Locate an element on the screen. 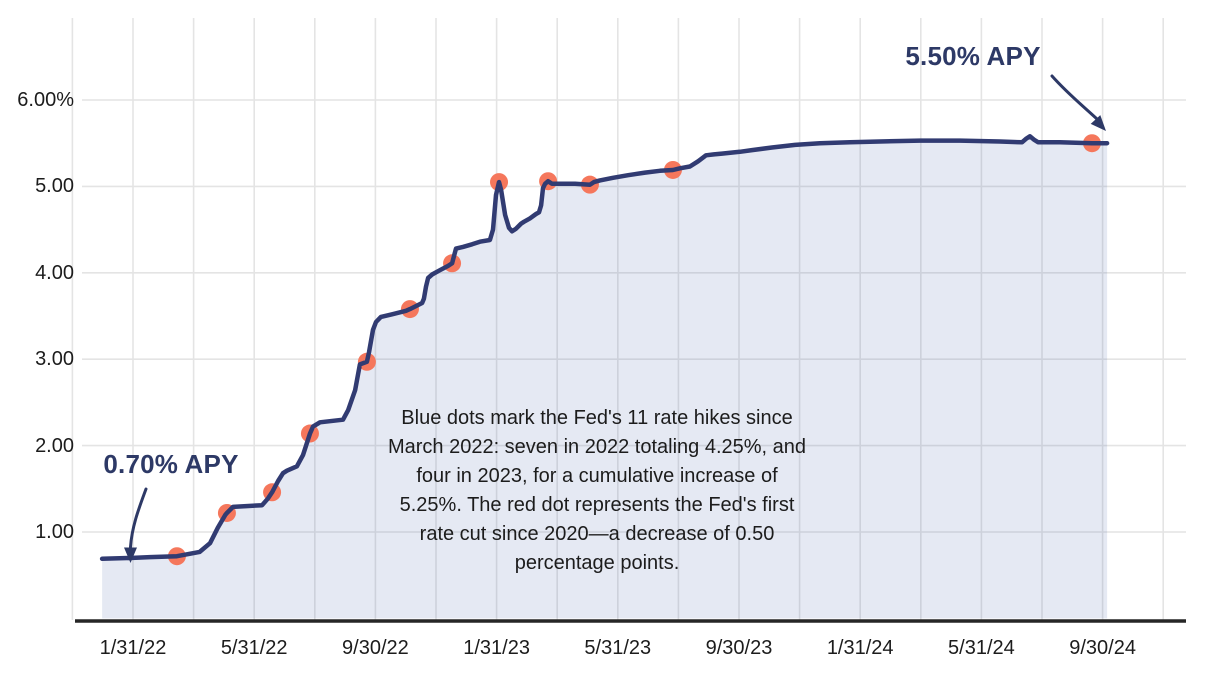 Image resolution: width=1220 pixels, height=674 pixels. chart-note-line: percentage points. is located at coordinates (597, 563).